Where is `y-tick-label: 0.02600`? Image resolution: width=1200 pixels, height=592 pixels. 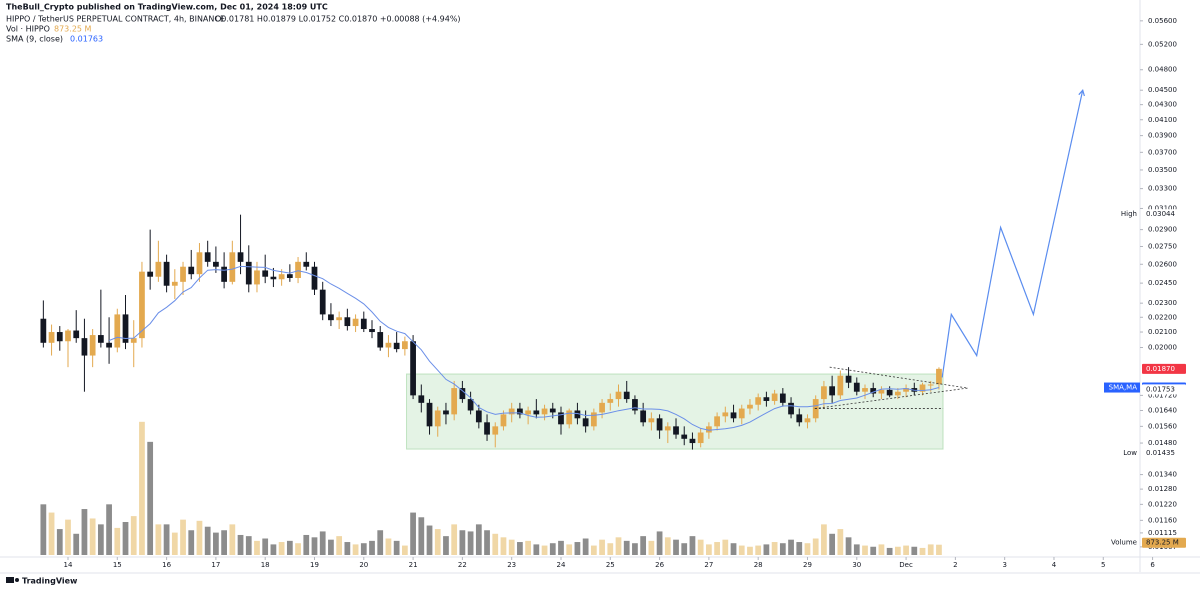 y-tick-label: 0.02600 is located at coordinates (1162, 264).